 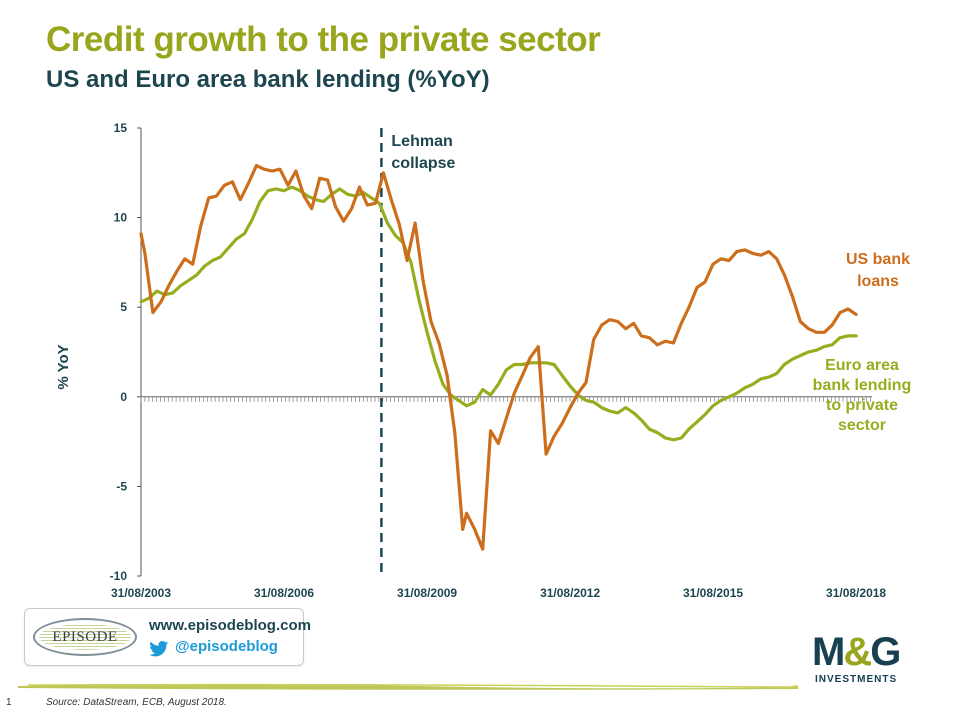 I want to click on x-tick-label: 31/08/2018, so click(x=856, y=593).